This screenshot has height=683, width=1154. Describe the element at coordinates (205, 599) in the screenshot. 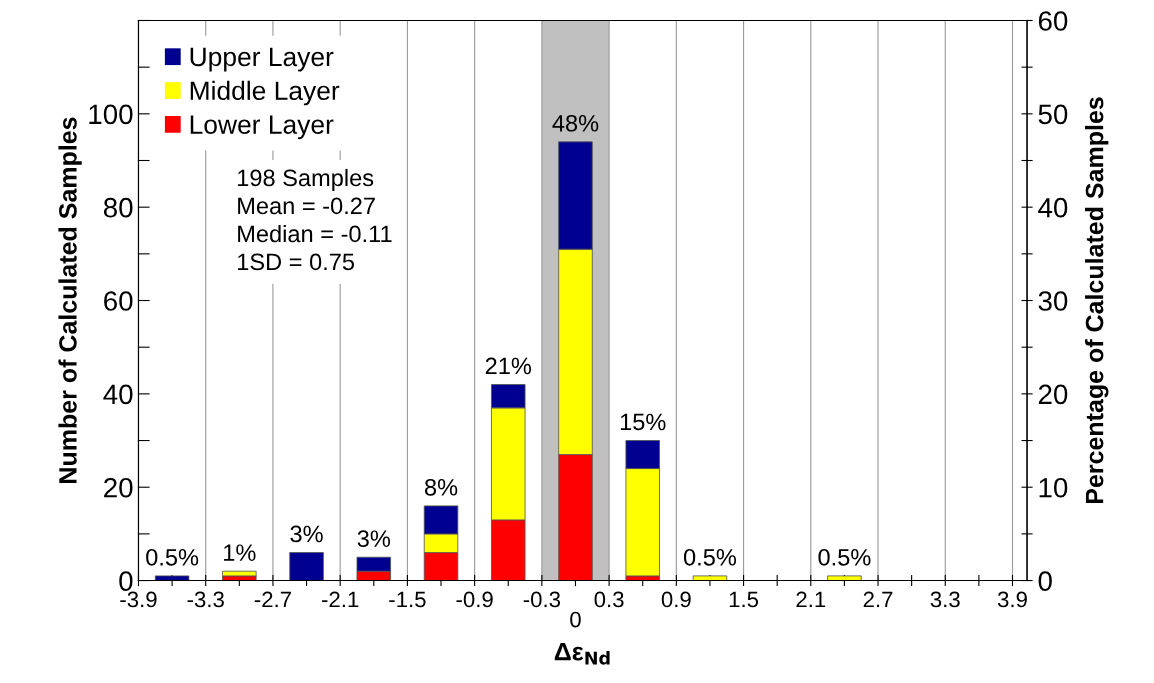

I see `x-tick-label: -3.3` at that location.